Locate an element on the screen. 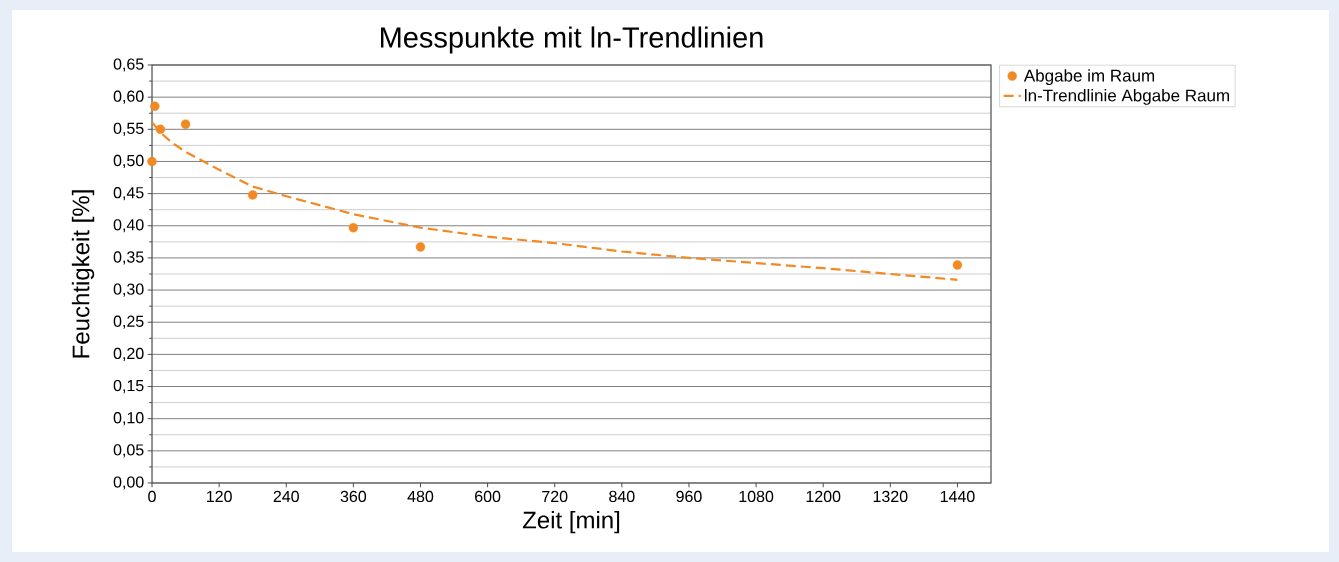 The height and width of the screenshot is (562, 1339). x-tick-label: 240 is located at coordinates (286, 496).